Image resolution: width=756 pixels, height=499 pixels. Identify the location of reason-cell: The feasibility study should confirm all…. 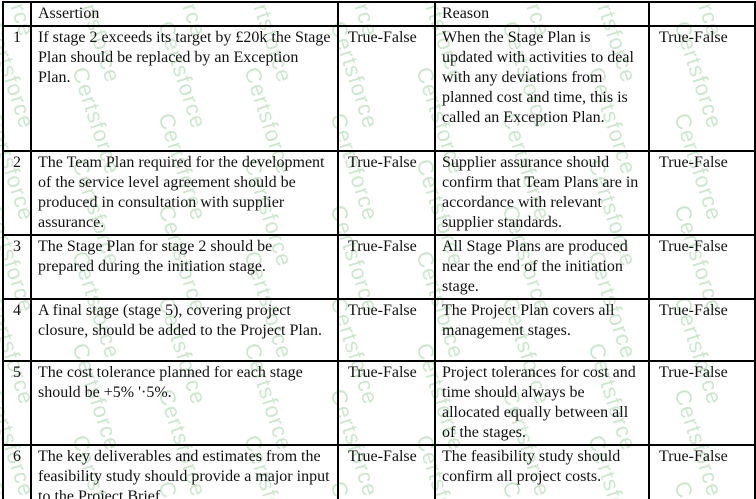
(542, 471).